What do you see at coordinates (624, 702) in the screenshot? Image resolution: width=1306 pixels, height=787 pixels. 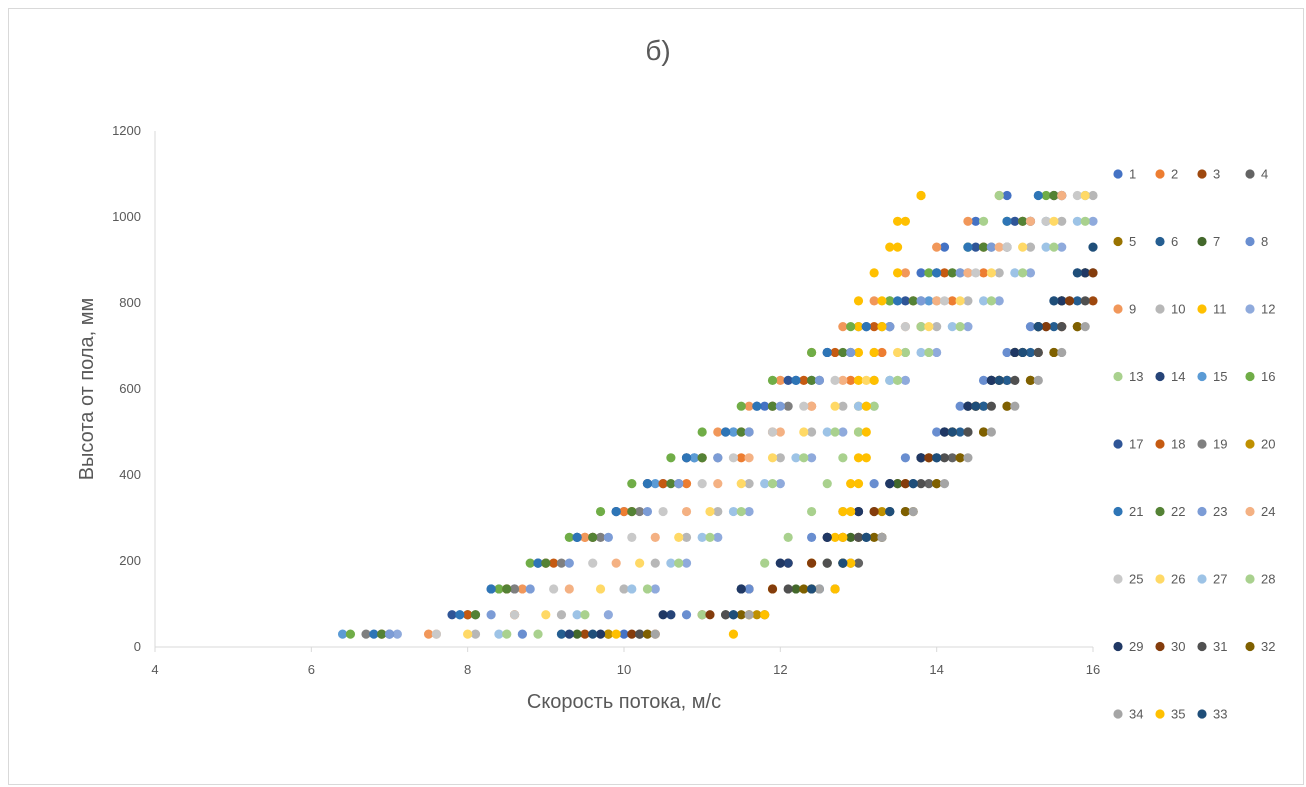 I see `x-axis-label: Скорость потока, м/с` at bounding box center [624, 702].